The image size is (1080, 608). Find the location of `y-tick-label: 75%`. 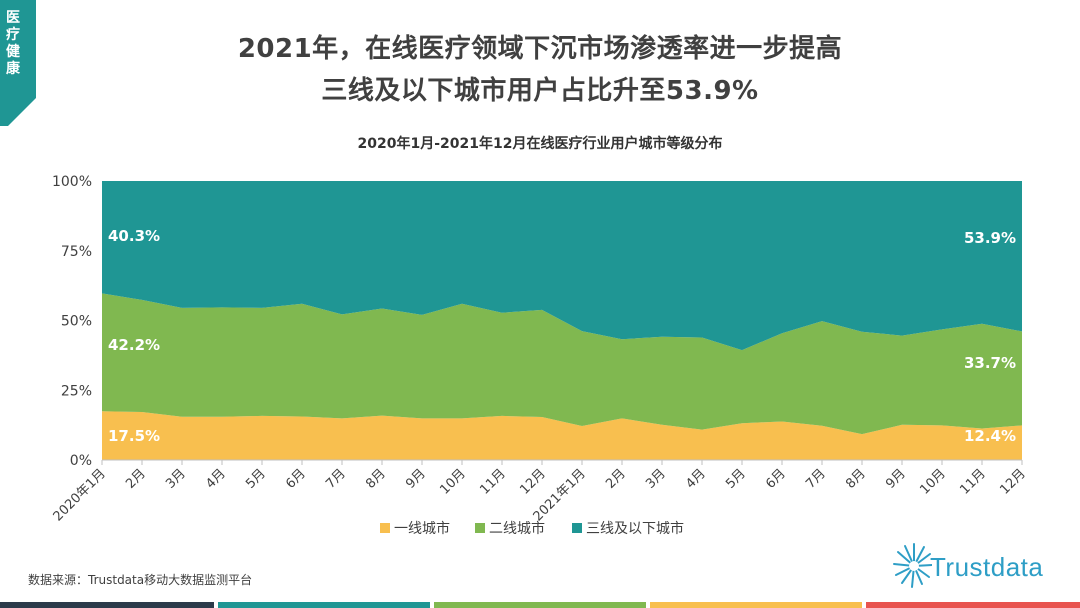

y-tick-label: 75% is located at coordinates (76, 252).